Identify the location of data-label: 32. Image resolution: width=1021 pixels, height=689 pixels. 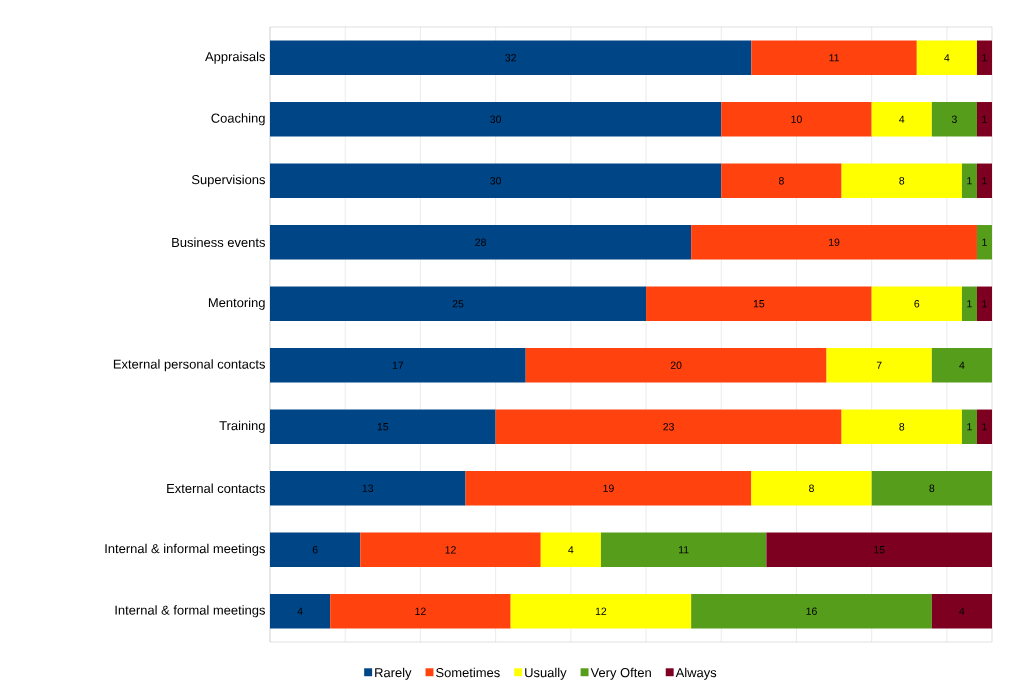
(510, 58).